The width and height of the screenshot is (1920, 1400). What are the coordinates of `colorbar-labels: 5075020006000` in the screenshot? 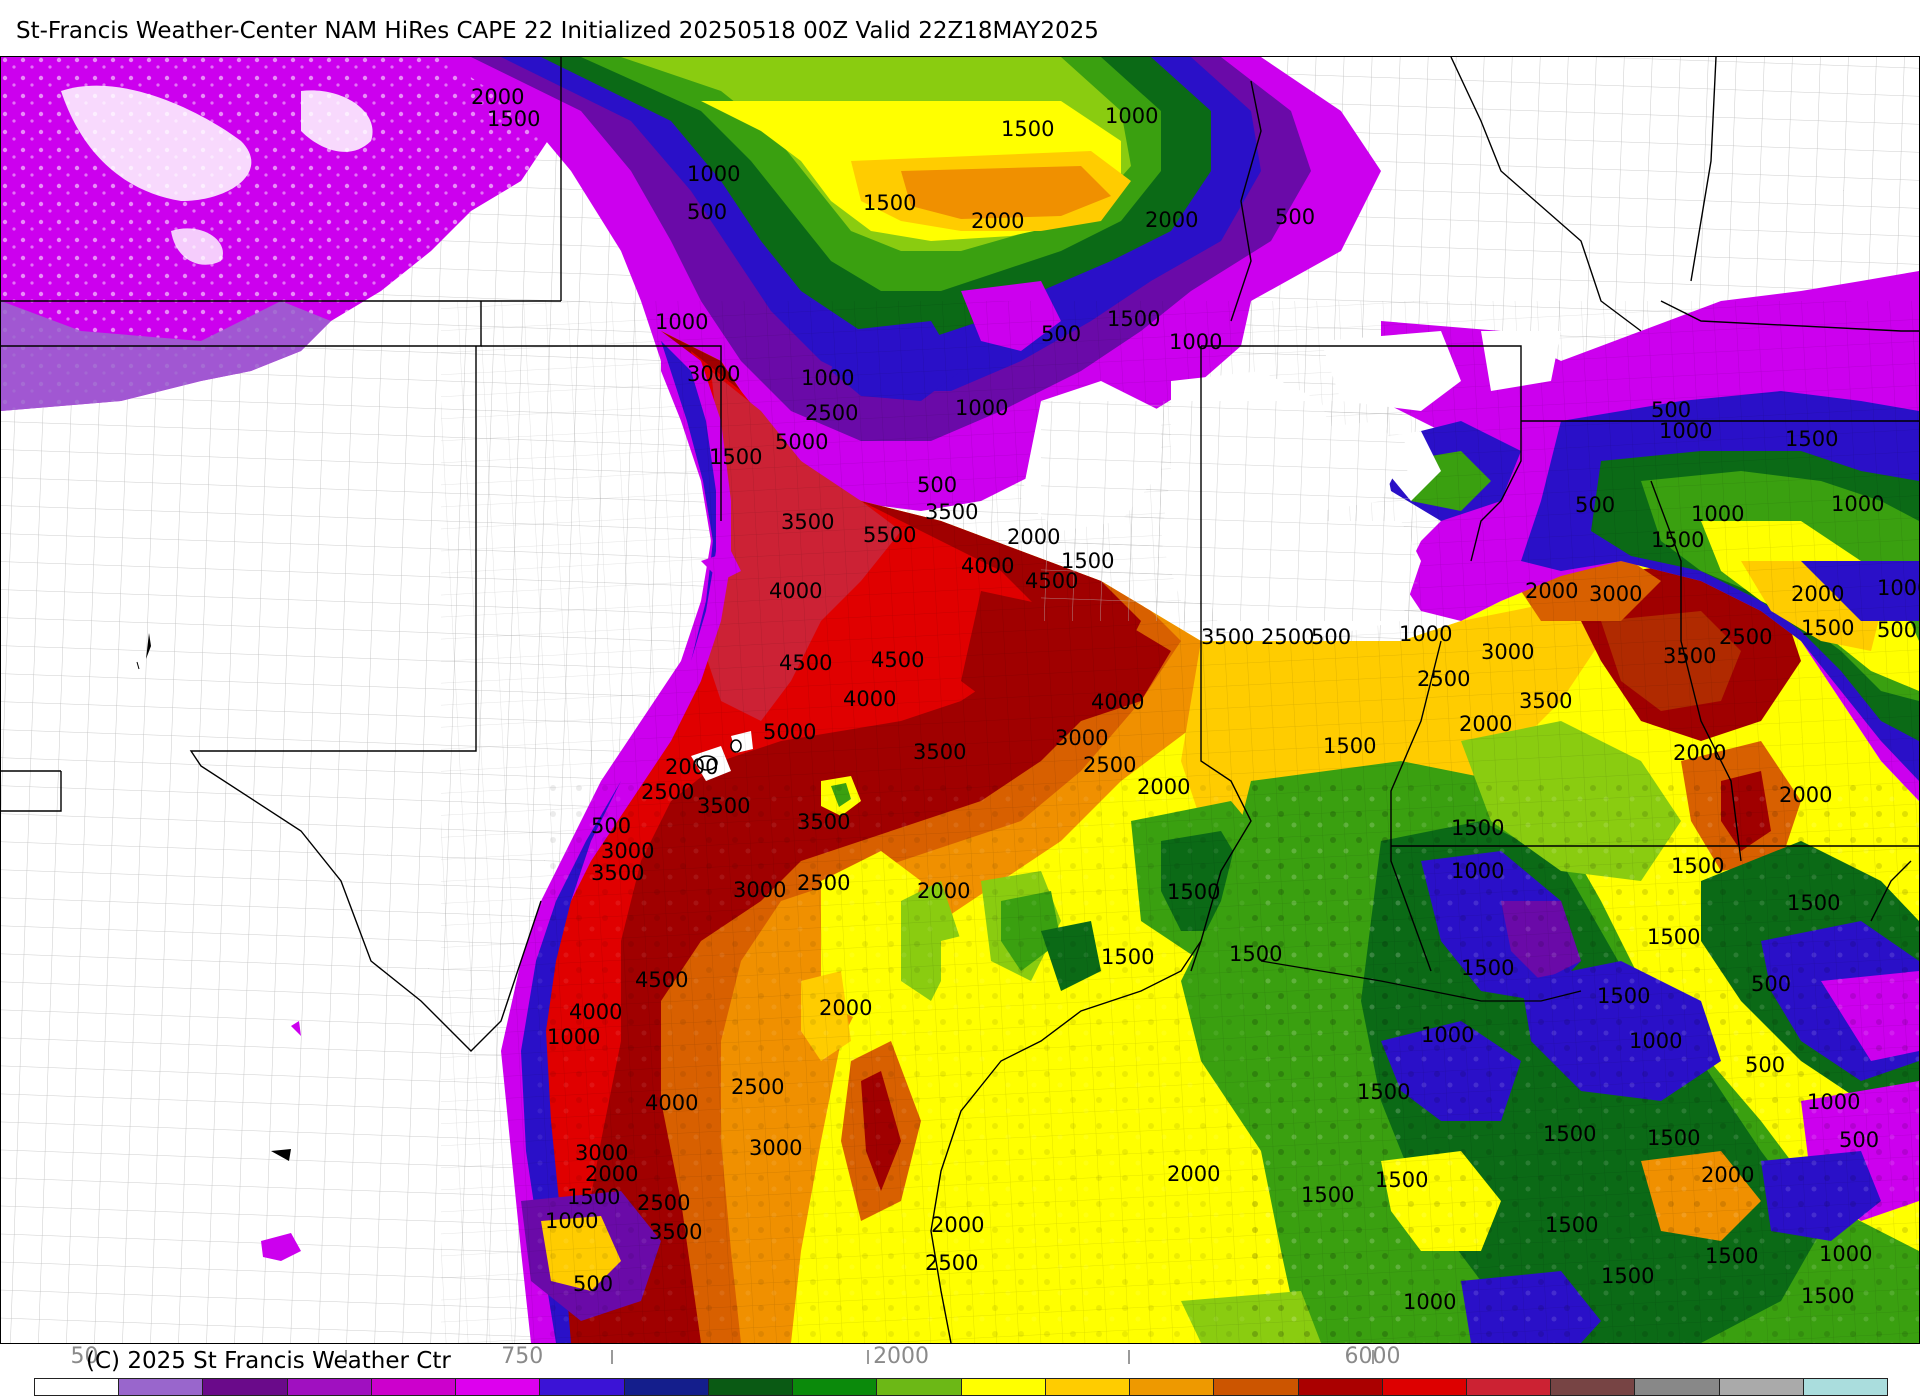 It's located at (960, 1359).